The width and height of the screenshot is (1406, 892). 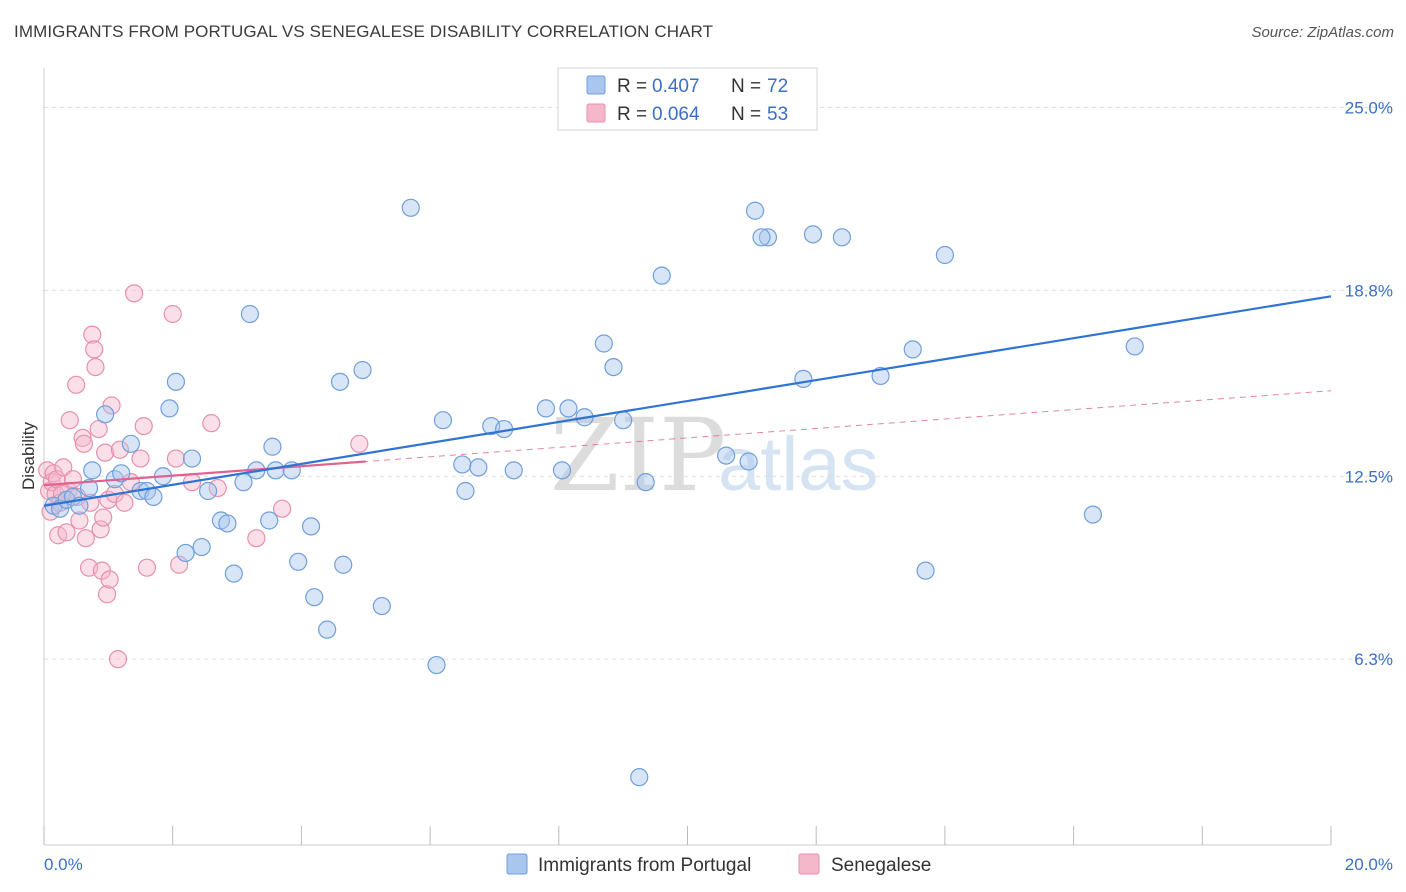 What do you see at coordinates (687, 99) in the screenshot?
I see `top-legend: R = 0.407 N = 72 R = 0.064 N = 53` at bounding box center [687, 99].